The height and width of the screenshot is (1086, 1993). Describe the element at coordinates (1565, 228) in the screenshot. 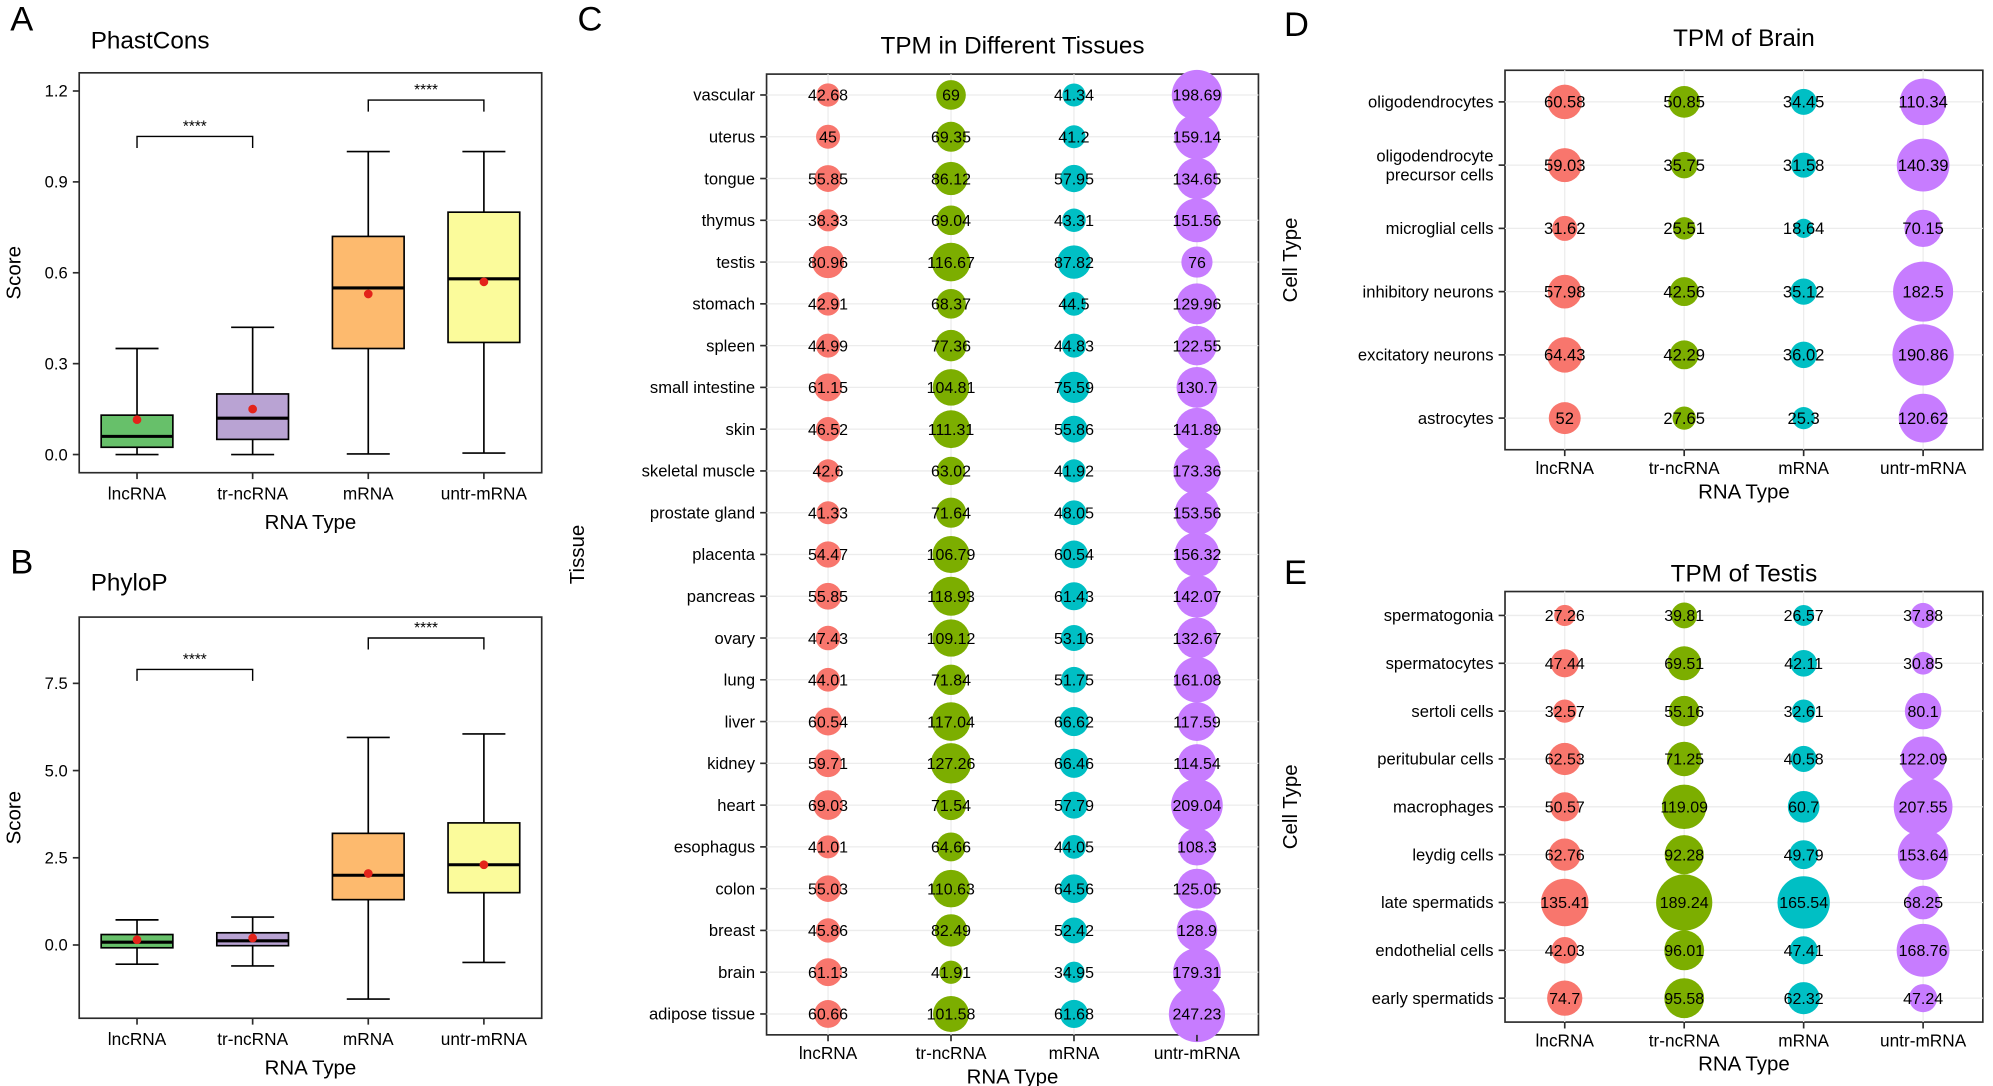

I see `bubble-value: 31.62` at that location.